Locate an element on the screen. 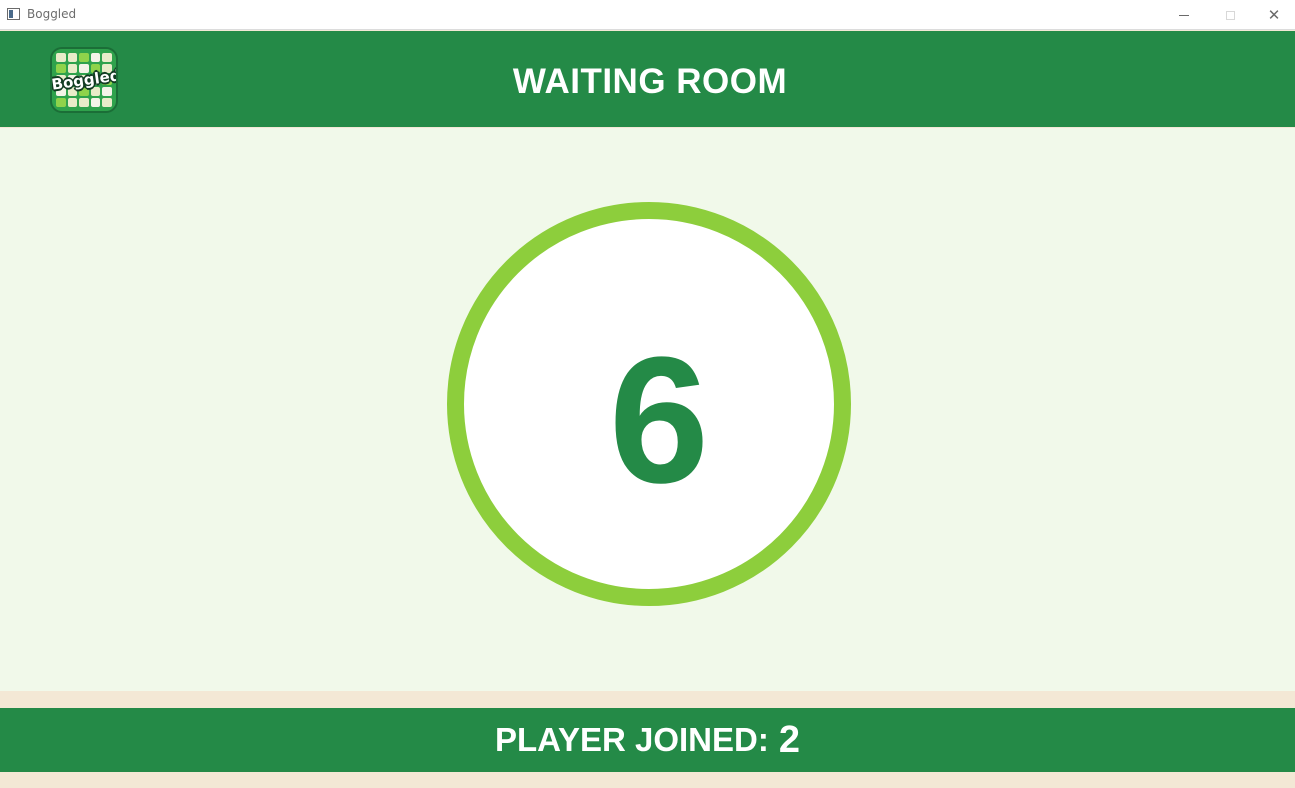 The image size is (1295, 788). window-titlebar: Boggled ✕ is located at coordinates (647, 15).